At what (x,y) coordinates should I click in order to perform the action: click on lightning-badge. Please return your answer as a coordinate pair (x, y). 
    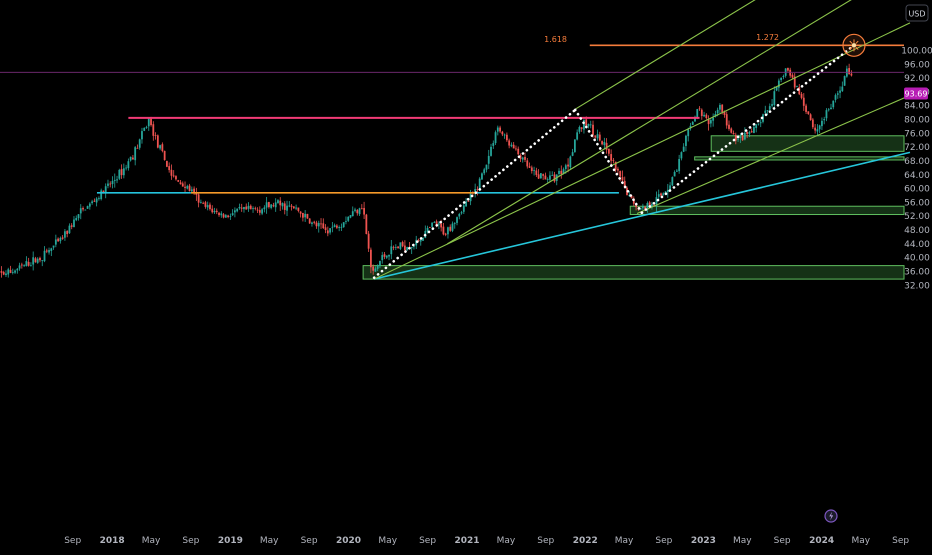
    Looking at the image, I should click on (831, 516).